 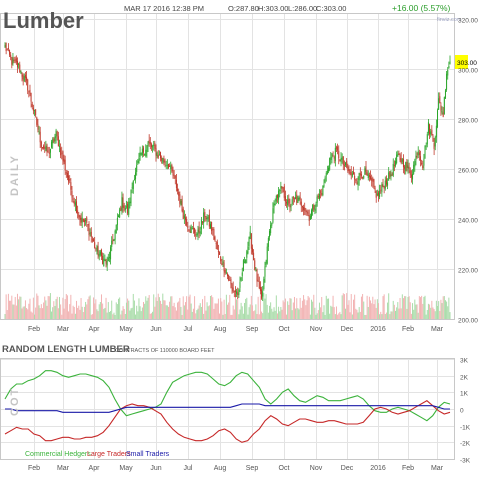 I want to click on cot-tick-label: -2K, so click(x=465, y=444).